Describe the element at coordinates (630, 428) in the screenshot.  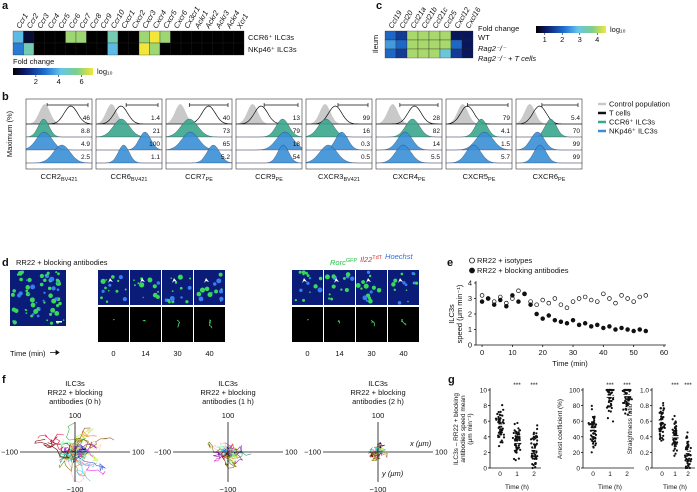
I see `y-axis-label: Straightness ratio` at that location.